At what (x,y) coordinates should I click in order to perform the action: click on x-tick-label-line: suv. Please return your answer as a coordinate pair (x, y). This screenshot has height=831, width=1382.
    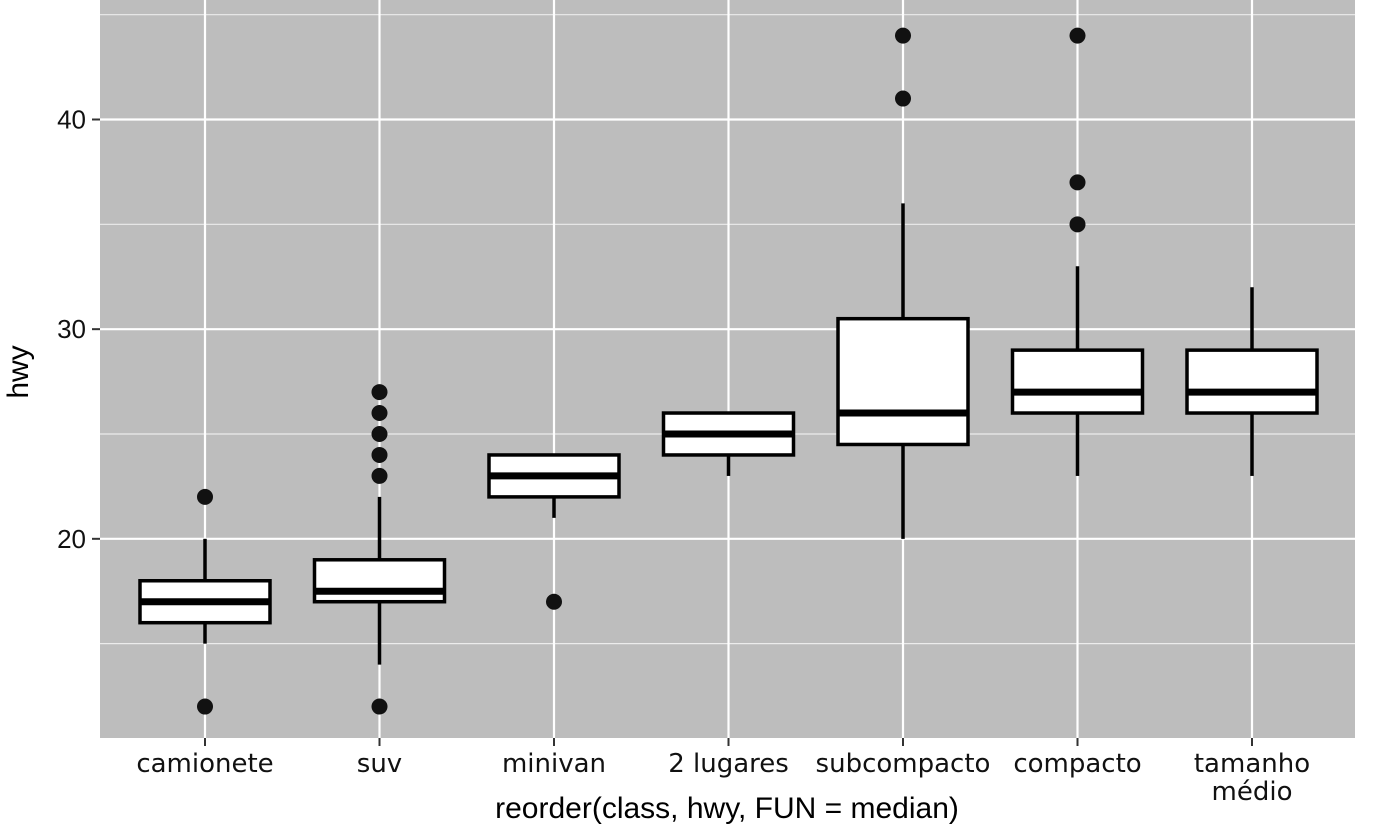
    Looking at the image, I should click on (379, 764).